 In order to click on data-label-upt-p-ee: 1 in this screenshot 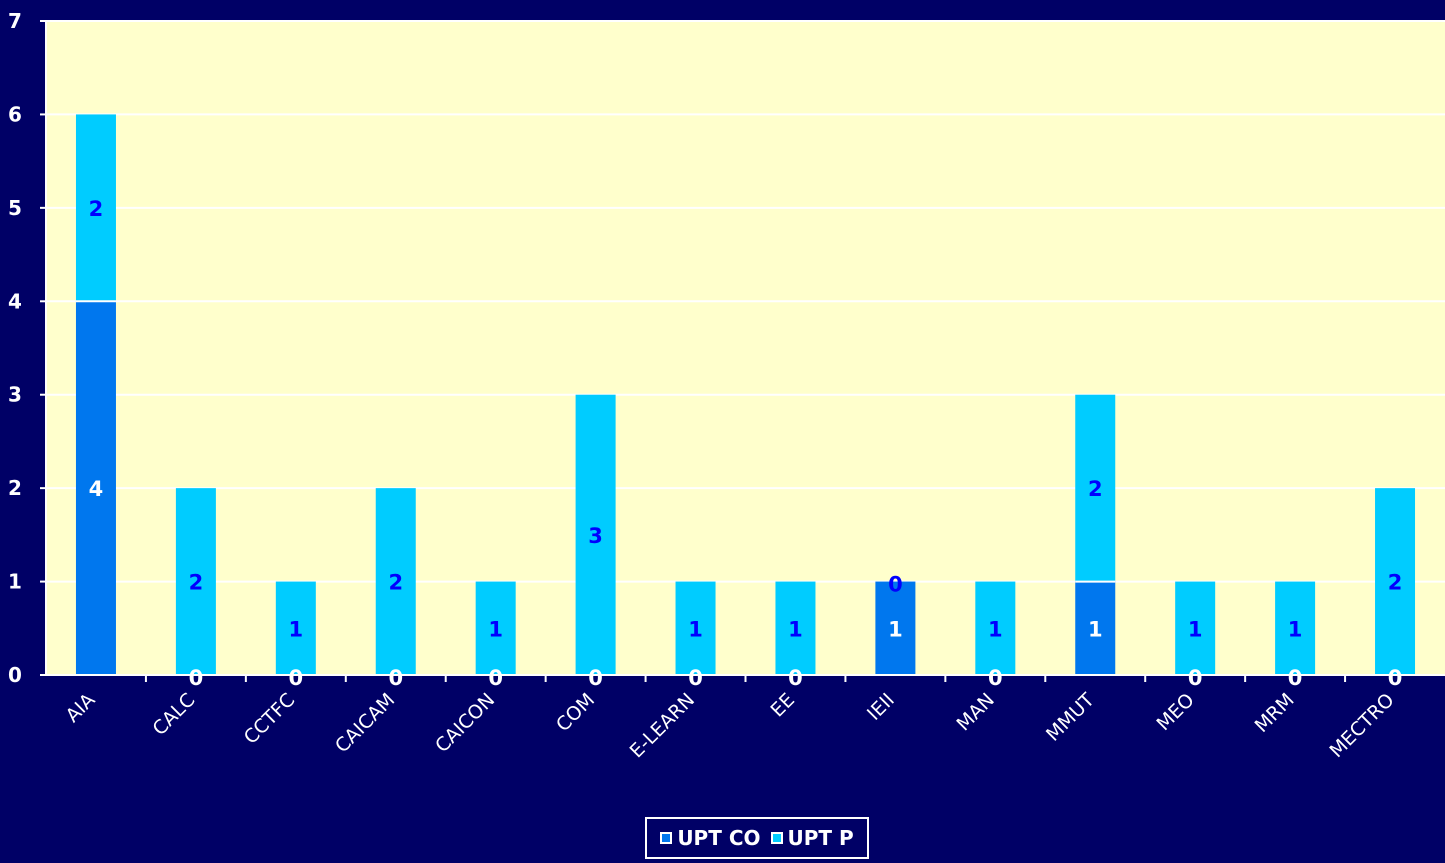, I will do `click(795, 629)`.